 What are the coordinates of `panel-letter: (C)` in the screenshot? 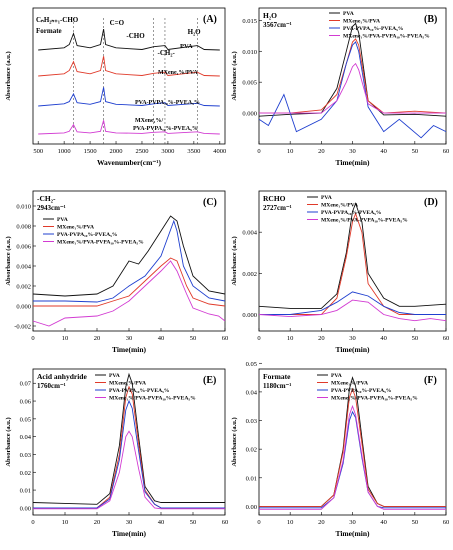 It's located at (210, 202).